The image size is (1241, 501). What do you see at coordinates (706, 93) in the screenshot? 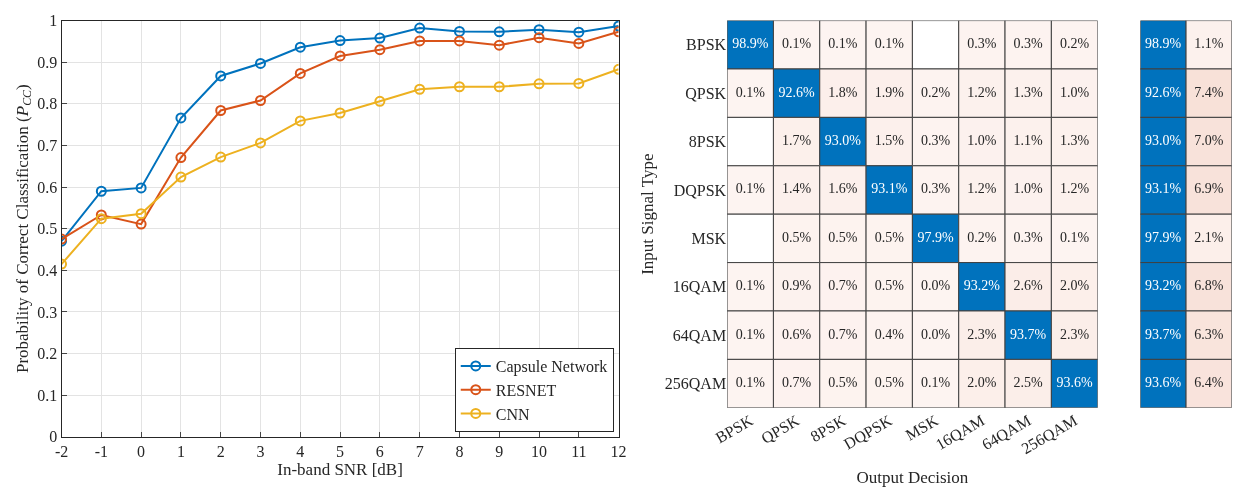
I see `y-tick-label: QPSK` at bounding box center [706, 93].